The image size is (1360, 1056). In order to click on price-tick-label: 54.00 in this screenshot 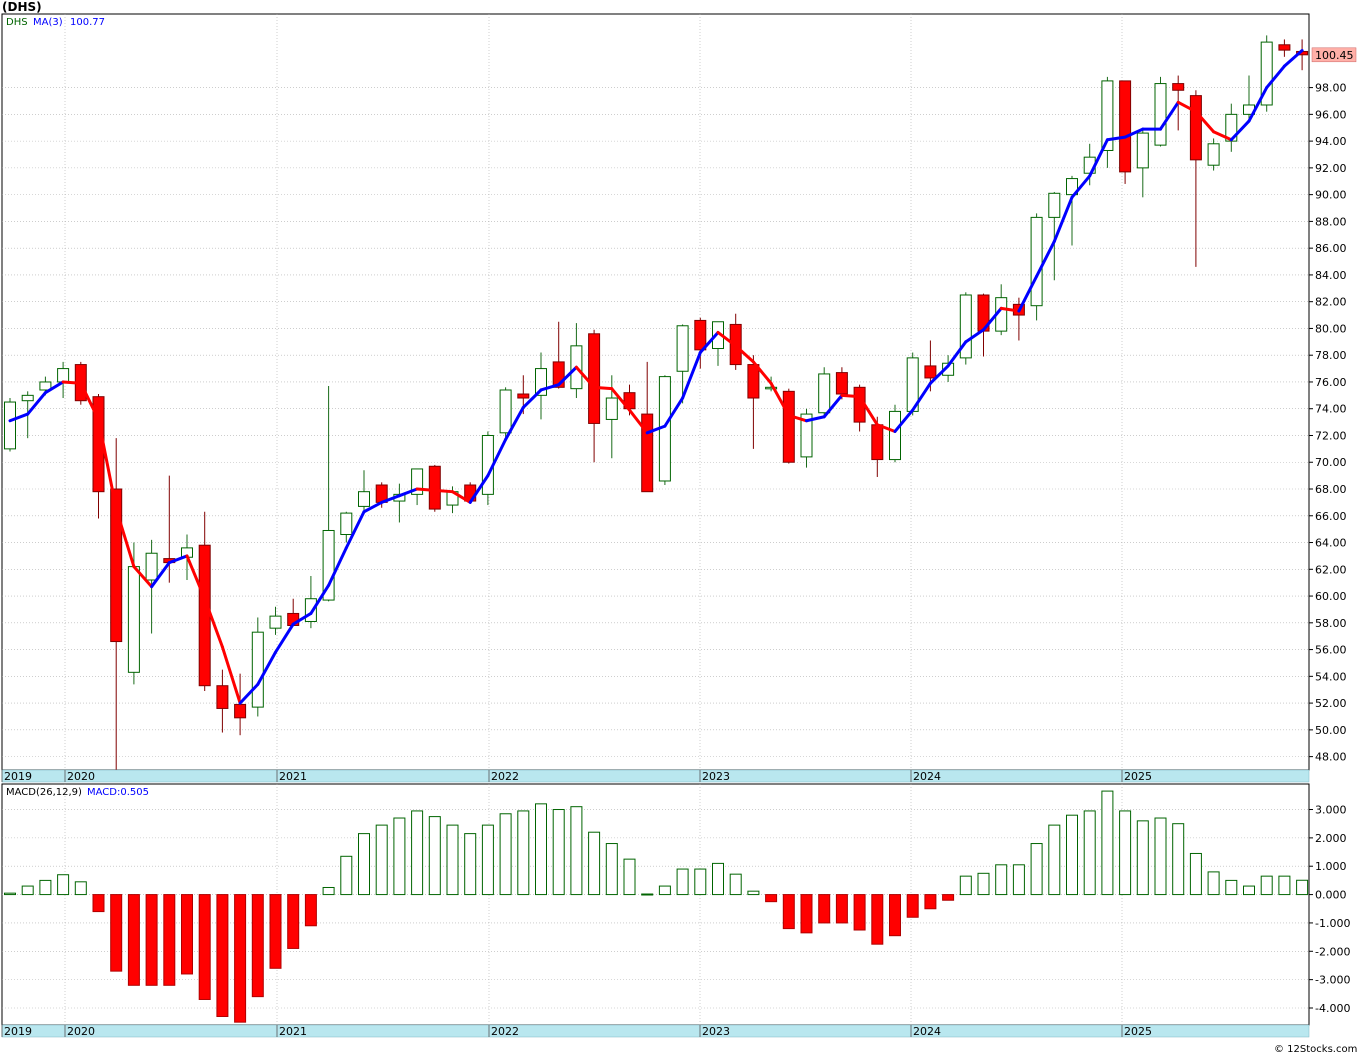, I will do `click(1331, 676)`.